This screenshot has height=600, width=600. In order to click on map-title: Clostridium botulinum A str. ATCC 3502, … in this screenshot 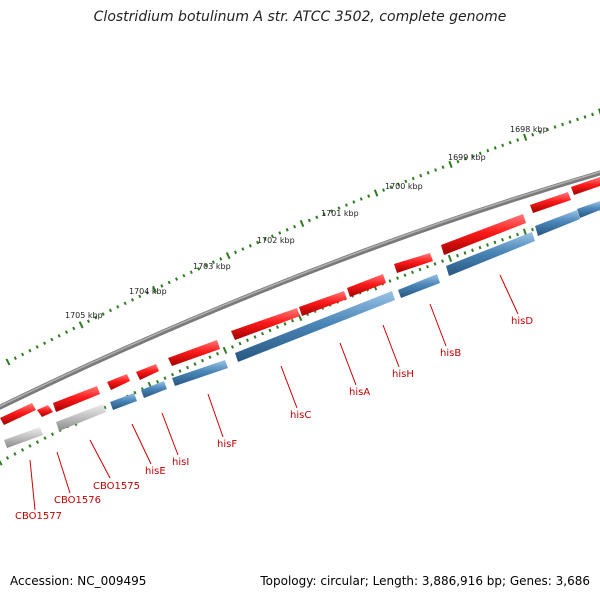, I will do `click(300, 17)`.